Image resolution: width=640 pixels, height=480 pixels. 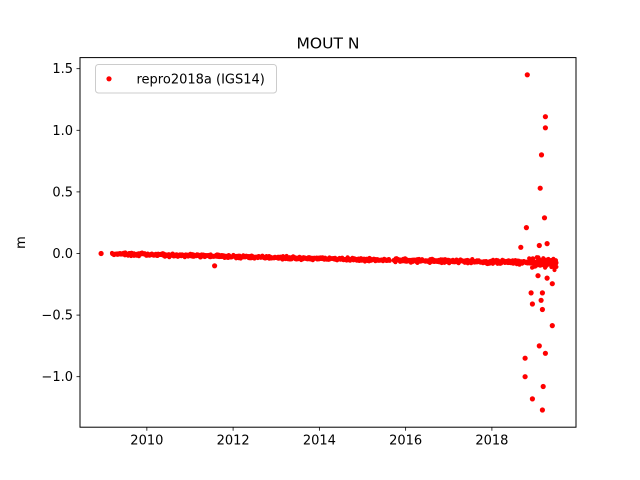 What do you see at coordinates (491, 441) in the screenshot?
I see `x-tick-label: 2018` at bounding box center [491, 441].